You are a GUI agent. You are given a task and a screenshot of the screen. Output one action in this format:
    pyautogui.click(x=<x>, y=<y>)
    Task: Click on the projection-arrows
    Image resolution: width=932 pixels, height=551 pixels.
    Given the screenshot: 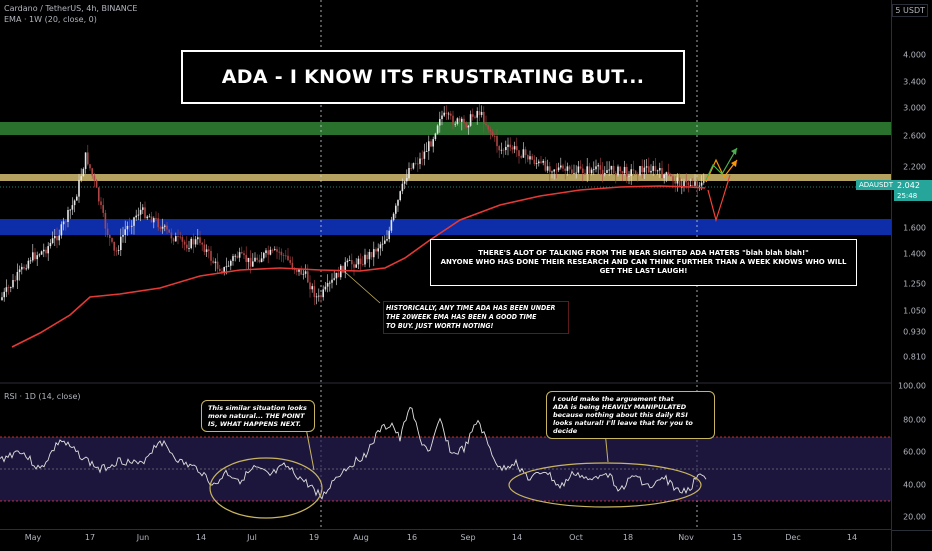 What is the action you would take?
    pyautogui.click(x=721, y=185)
    